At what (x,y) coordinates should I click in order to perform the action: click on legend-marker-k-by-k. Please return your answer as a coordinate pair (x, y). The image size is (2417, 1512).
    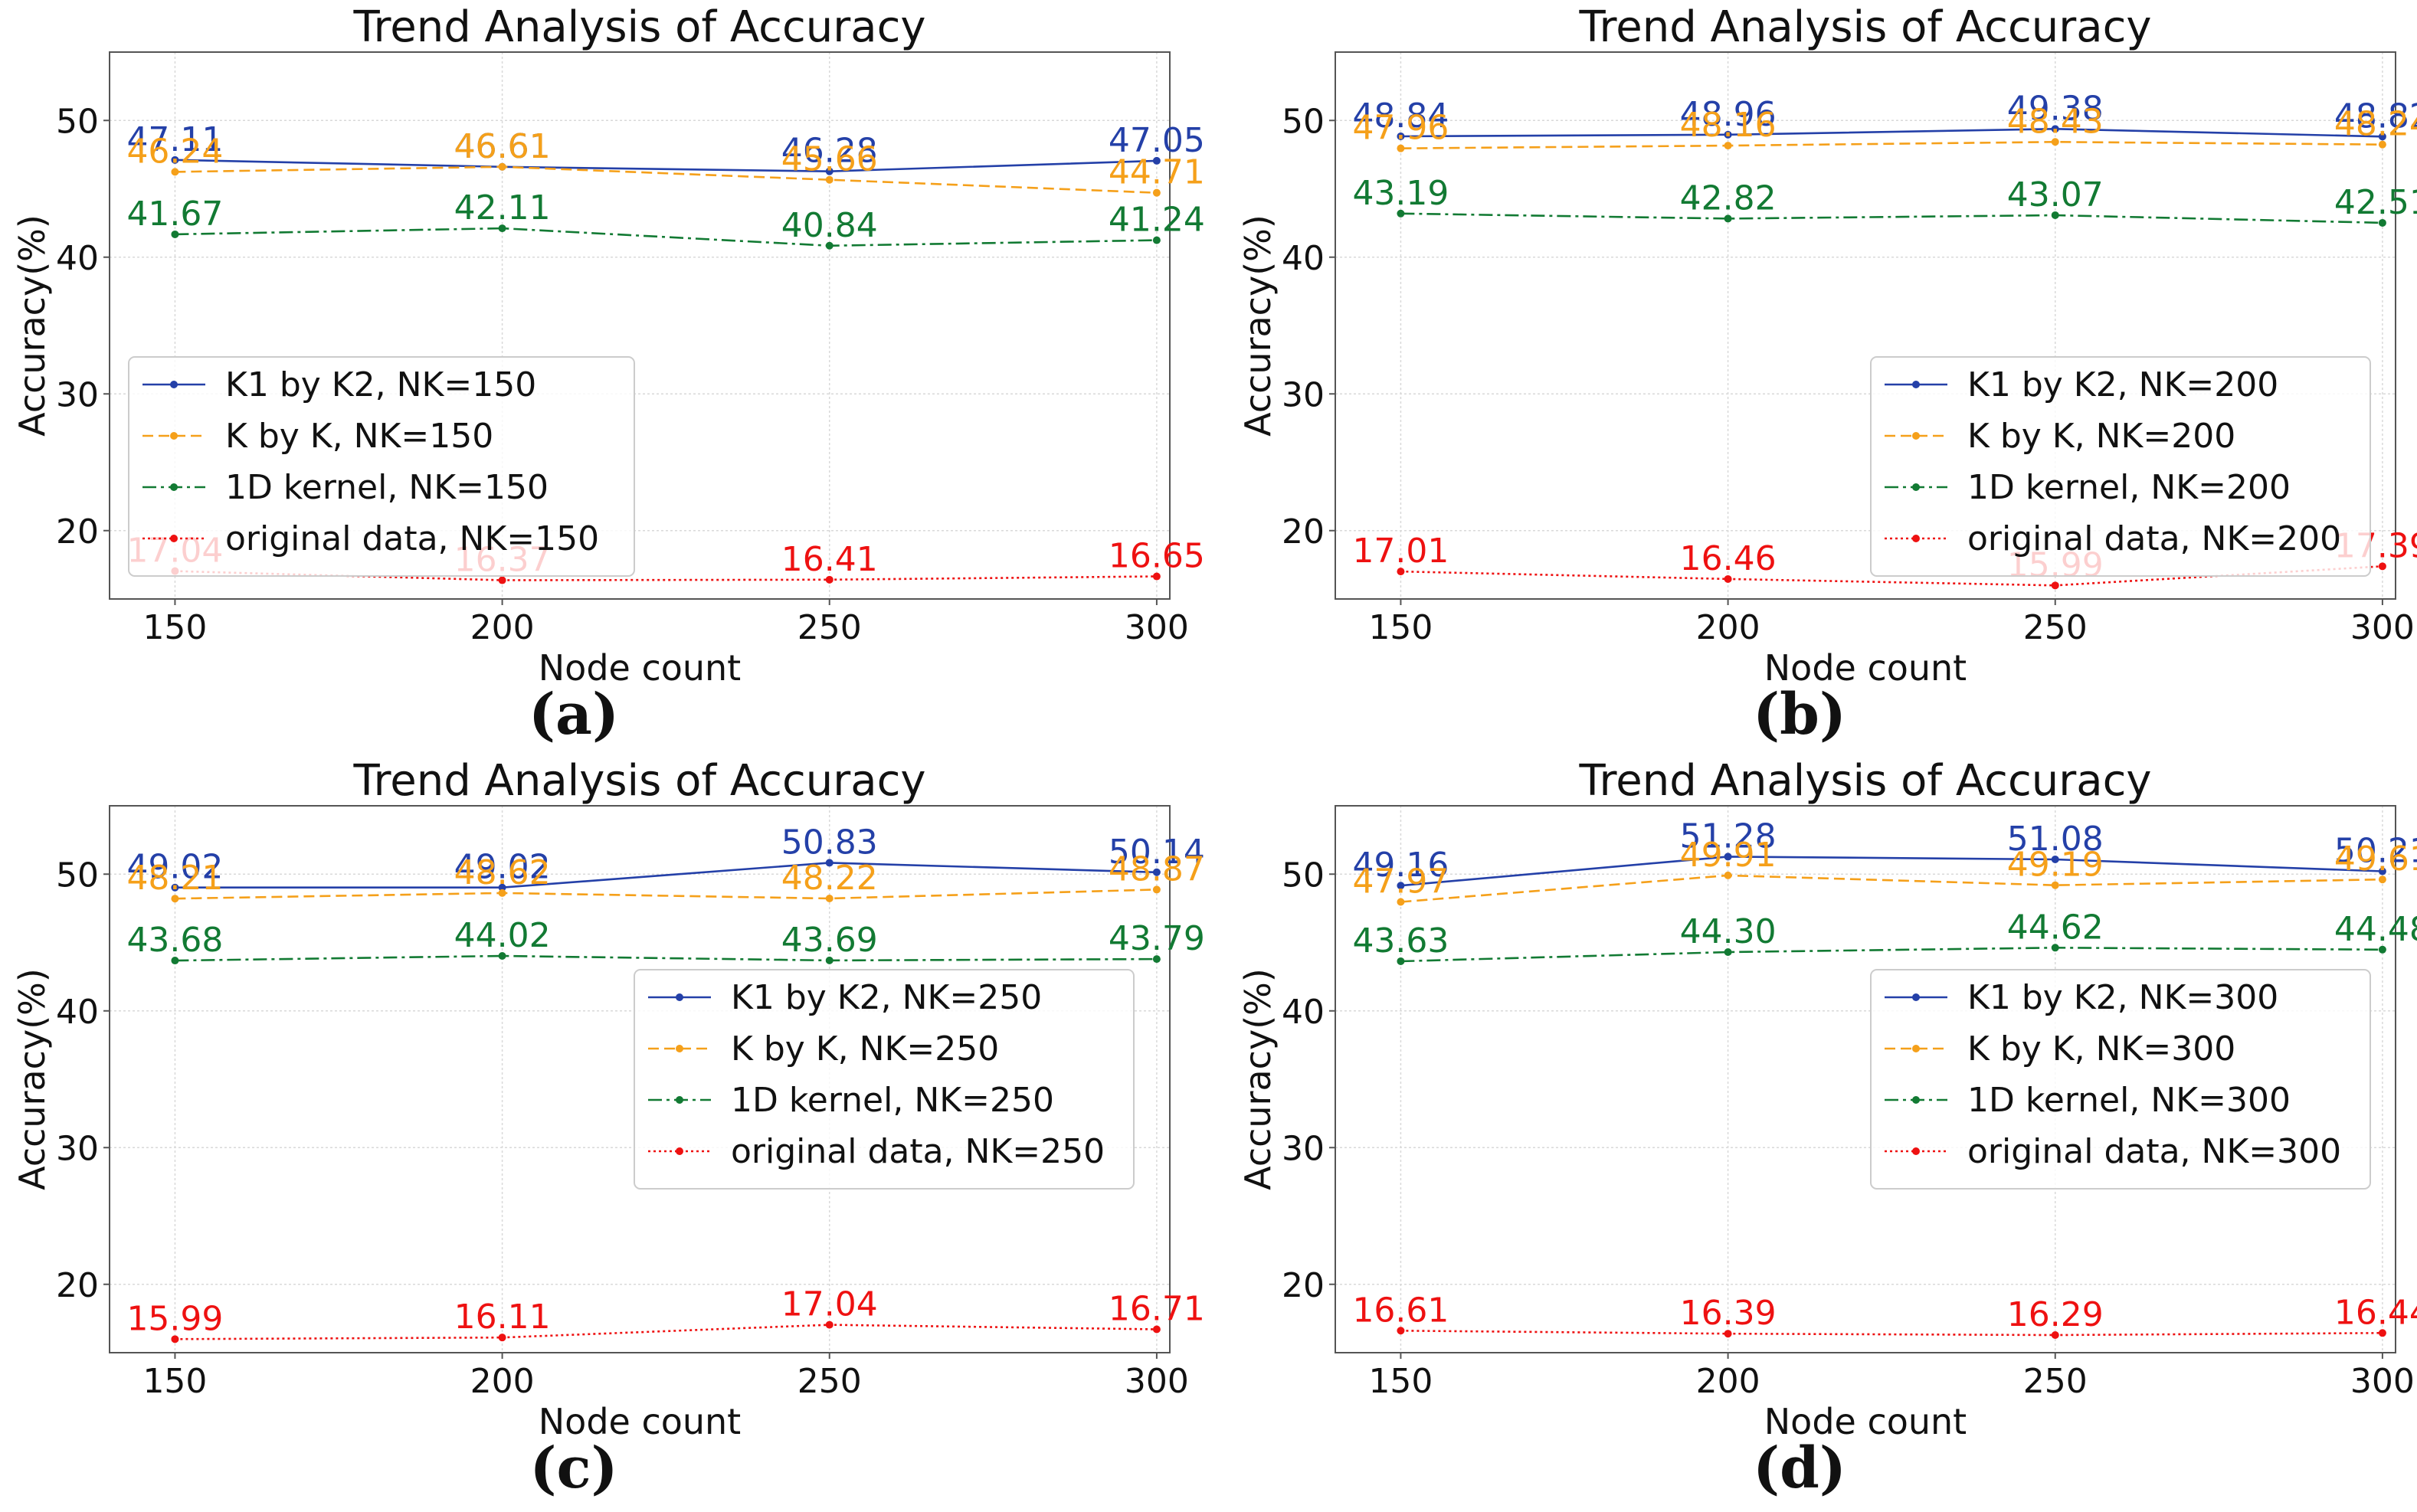
    Looking at the image, I should click on (174, 436).